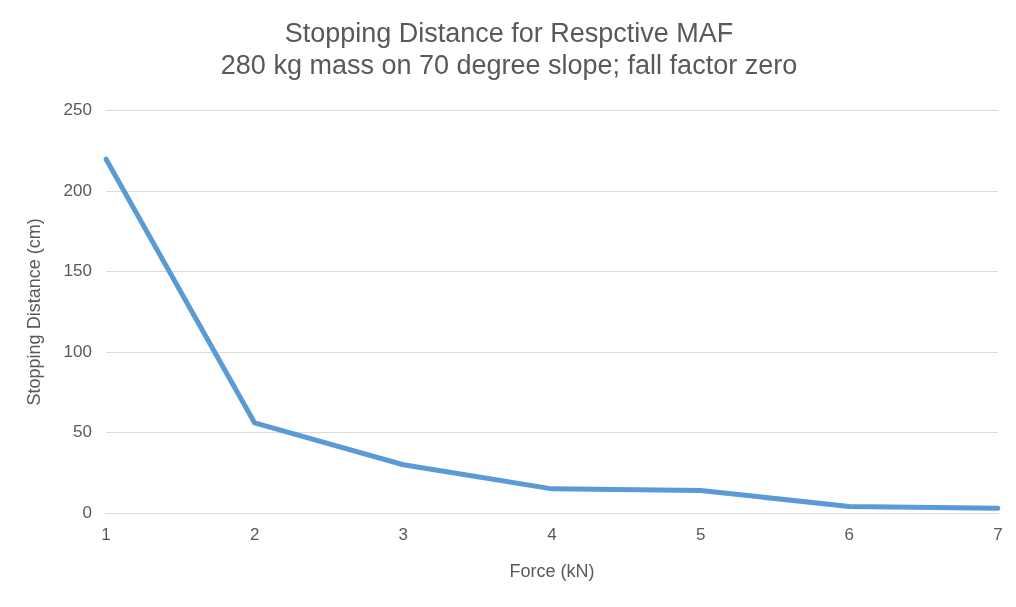 Image resolution: width=1016 pixels, height=607 pixels. Describe the element at coordinates (87, 512) in the screenshot. I see `y-tick-label: 0` at that location.